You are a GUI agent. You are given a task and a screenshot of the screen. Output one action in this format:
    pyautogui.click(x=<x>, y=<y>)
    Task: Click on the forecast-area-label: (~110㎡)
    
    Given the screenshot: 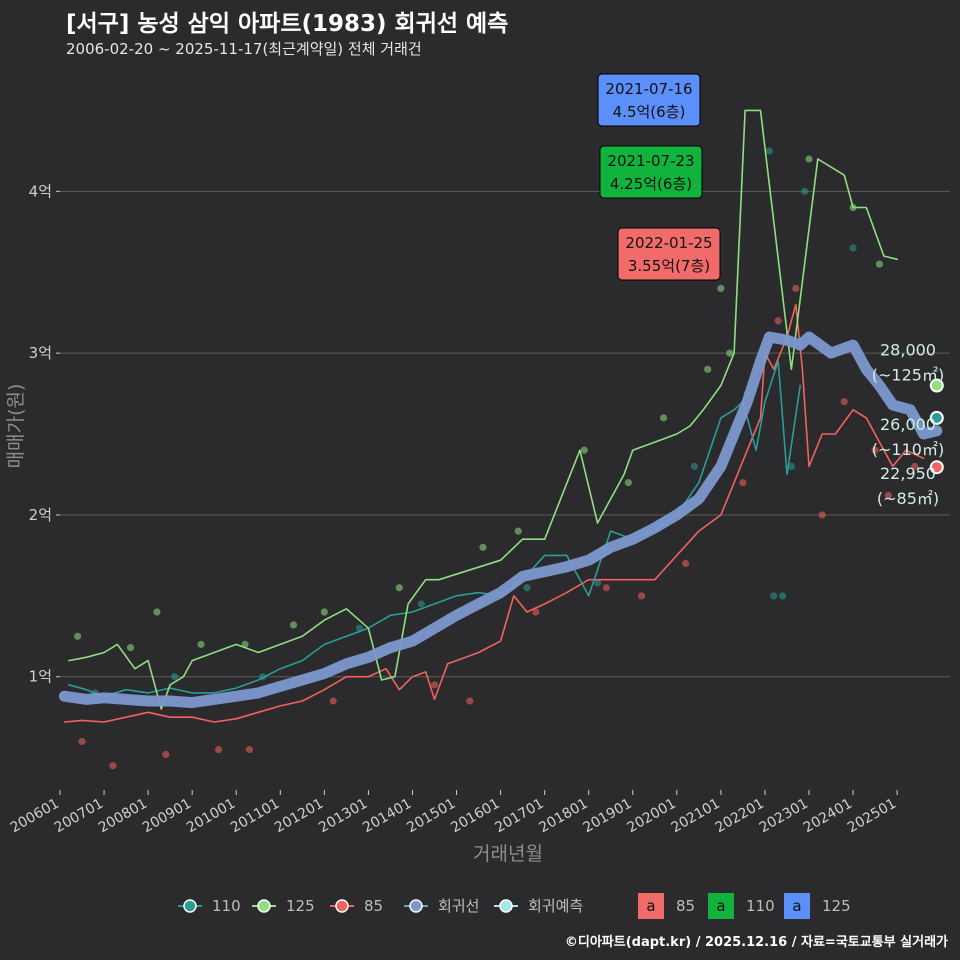 What is the action you would take?
    pyautogui.click(x=908, y=449)
    